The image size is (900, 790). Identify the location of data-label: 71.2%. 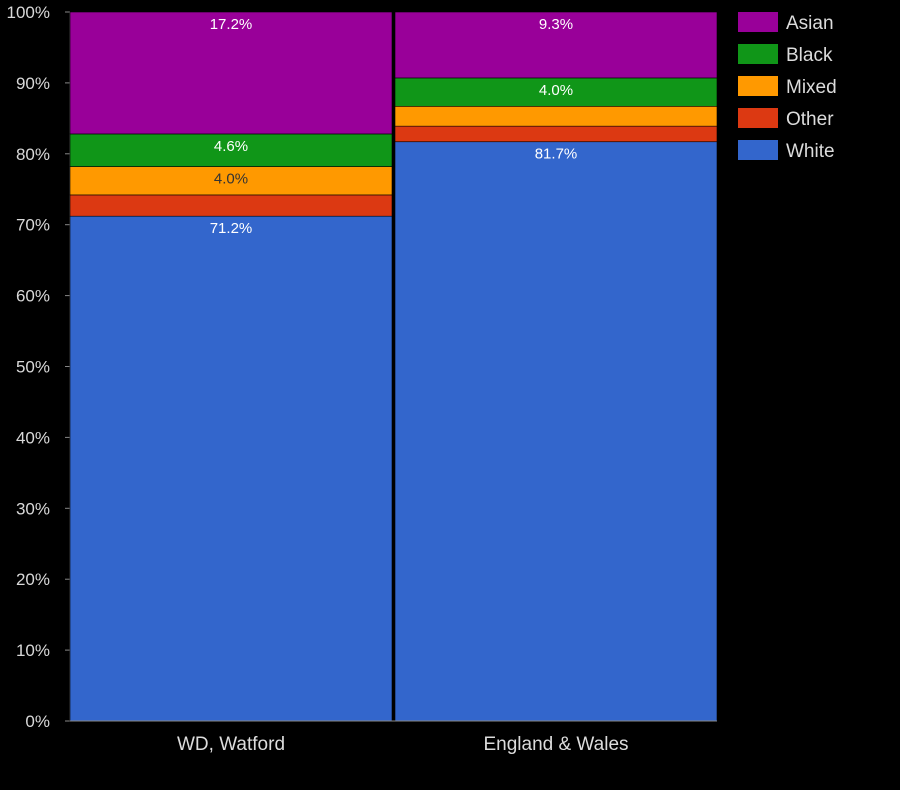
(231, 228).